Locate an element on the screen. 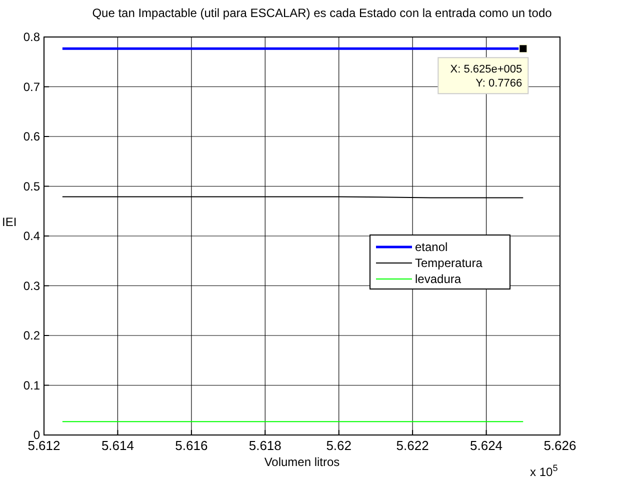 Image resolution: width=622 pixels, height=481 pixels. y-tick-label: 0.7 is located at coordinates (31, 87).